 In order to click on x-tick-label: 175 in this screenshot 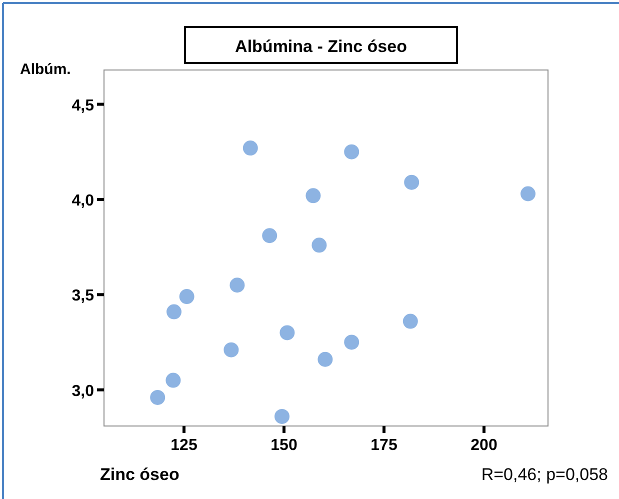, I will do `click(384, 445)`.